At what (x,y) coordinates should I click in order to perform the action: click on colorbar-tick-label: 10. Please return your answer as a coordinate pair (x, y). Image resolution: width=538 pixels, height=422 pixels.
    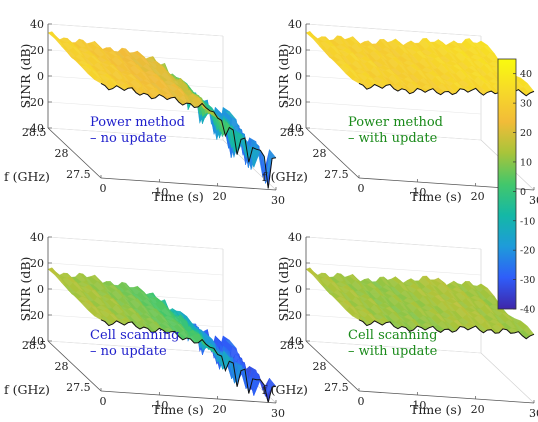
    Looking at the image, I should click on (526, 162).